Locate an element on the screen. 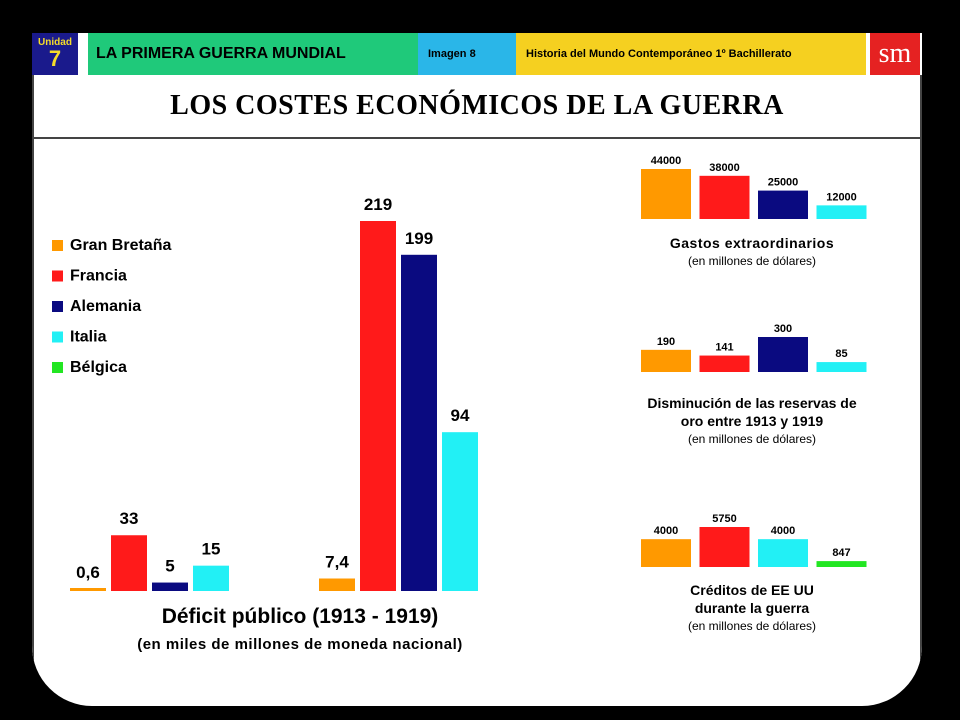 The height and width of the screenshot is (720, 960). chart-title: durante la guerra is located at coordinates (752, 608).